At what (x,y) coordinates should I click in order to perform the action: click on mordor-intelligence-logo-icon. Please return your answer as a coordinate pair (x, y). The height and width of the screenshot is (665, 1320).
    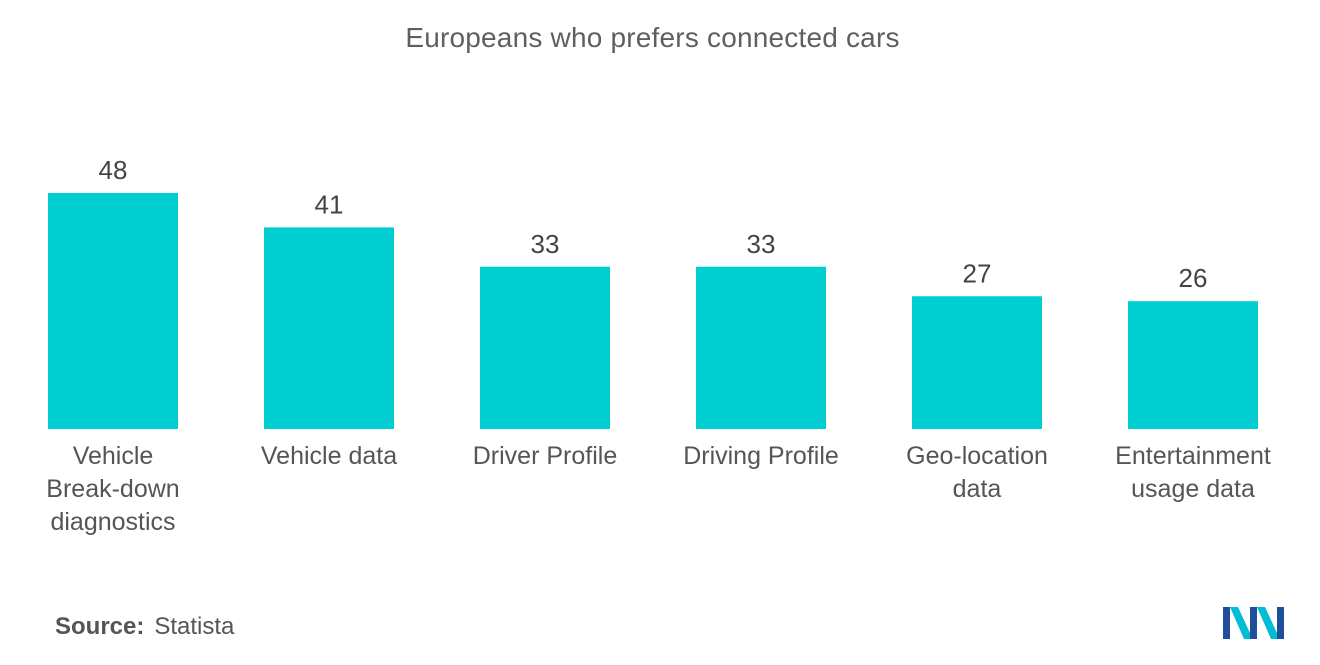
    Looking at the image, I should click on (1253, 623).